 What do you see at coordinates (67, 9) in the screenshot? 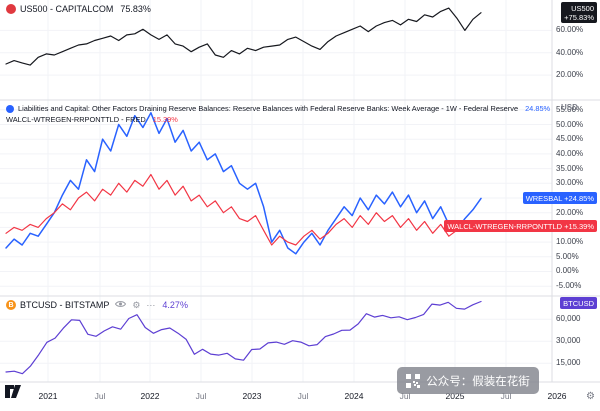
I see `legend-us500-title: US500 - CAPITALCOM` at bounding box center [67, 9].